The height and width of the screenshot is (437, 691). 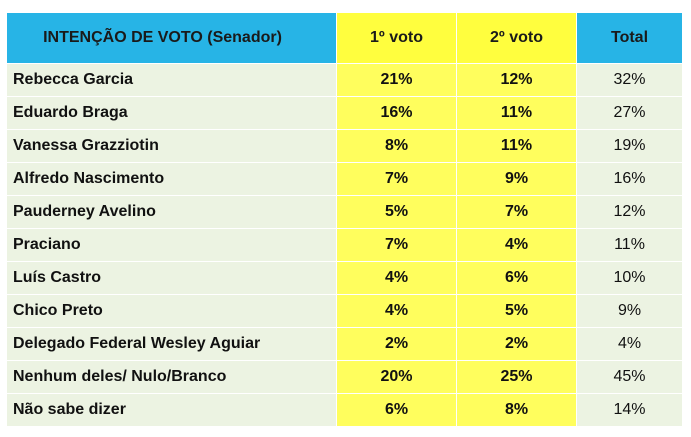 What do you see at coordinates (629, 80) in the screenshot?
I see `total-cell: 32%` at bounding box center [629, 80].